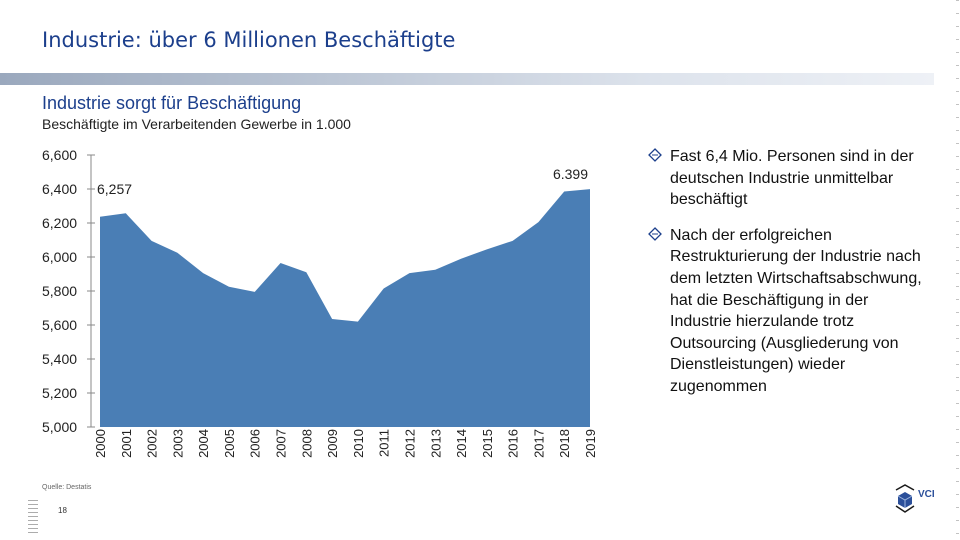 The image size is (960, 540). Describe the element at coordinates (229, 443) in the screenshot. I see `x-tick-label: 2005` at that location.